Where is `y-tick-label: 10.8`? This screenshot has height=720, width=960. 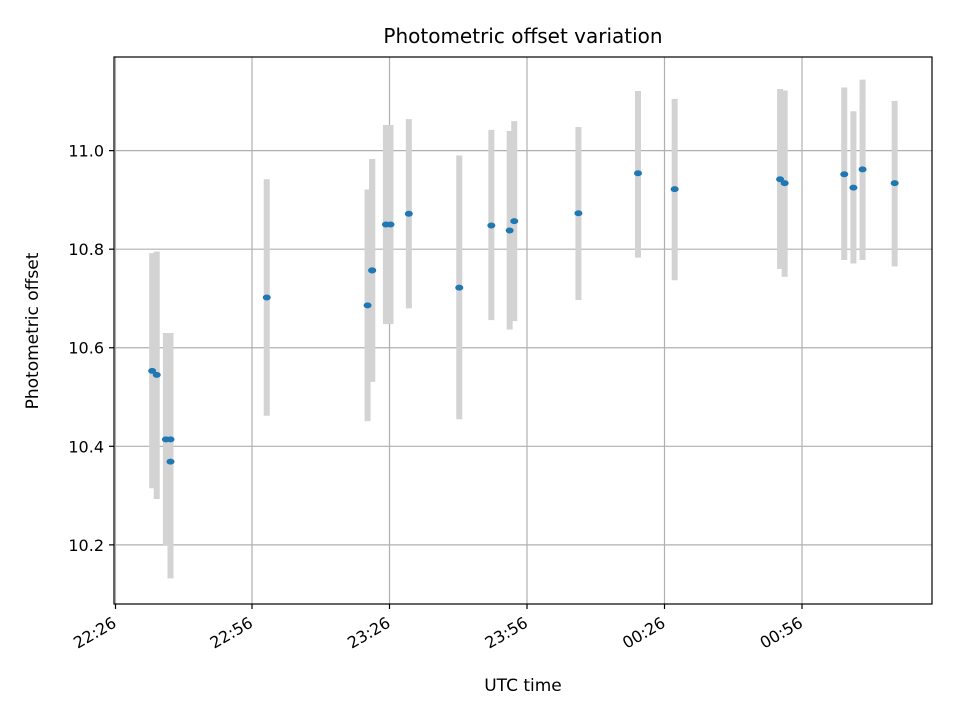
y-tick-label: 10.8 is located at coordinates (86, 249).